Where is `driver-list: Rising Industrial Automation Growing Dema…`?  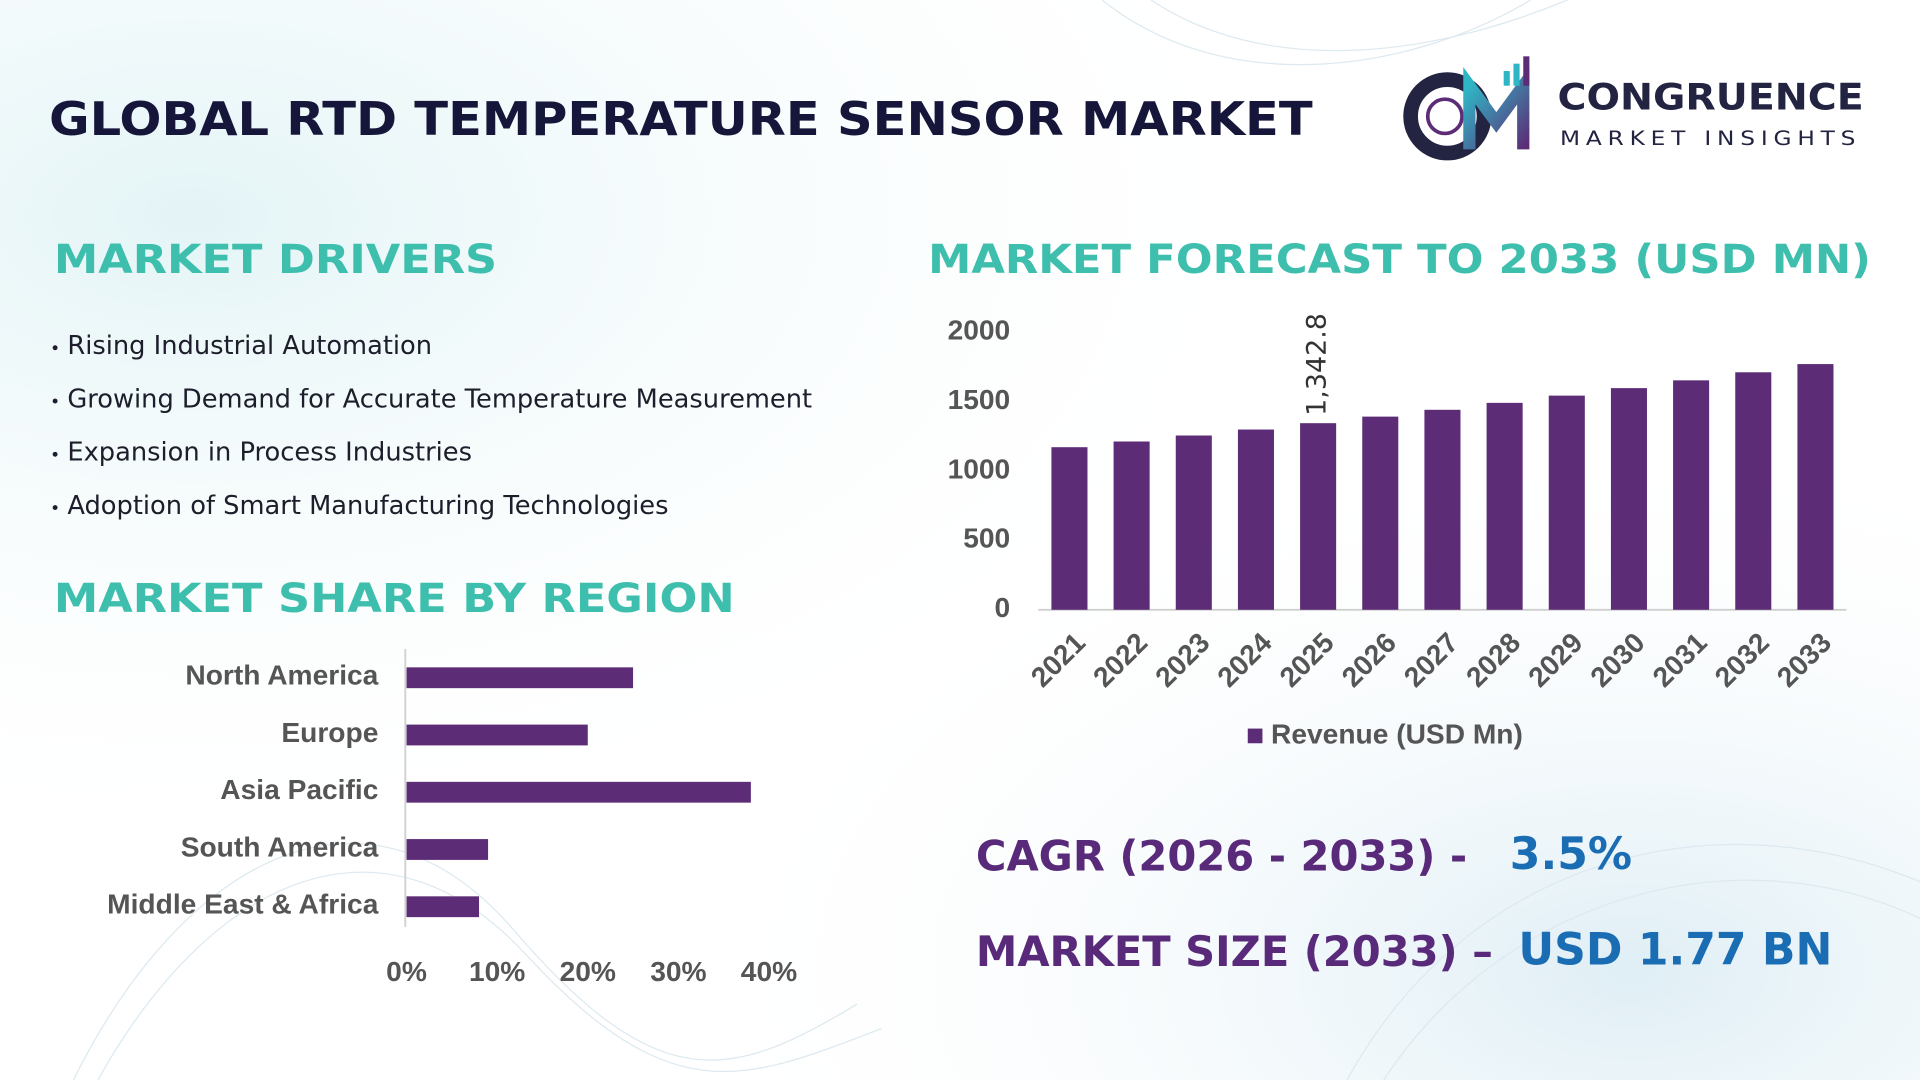
driver-list: Rising Industrial Automation Growing Dema… is located at coordinates (432, 426).